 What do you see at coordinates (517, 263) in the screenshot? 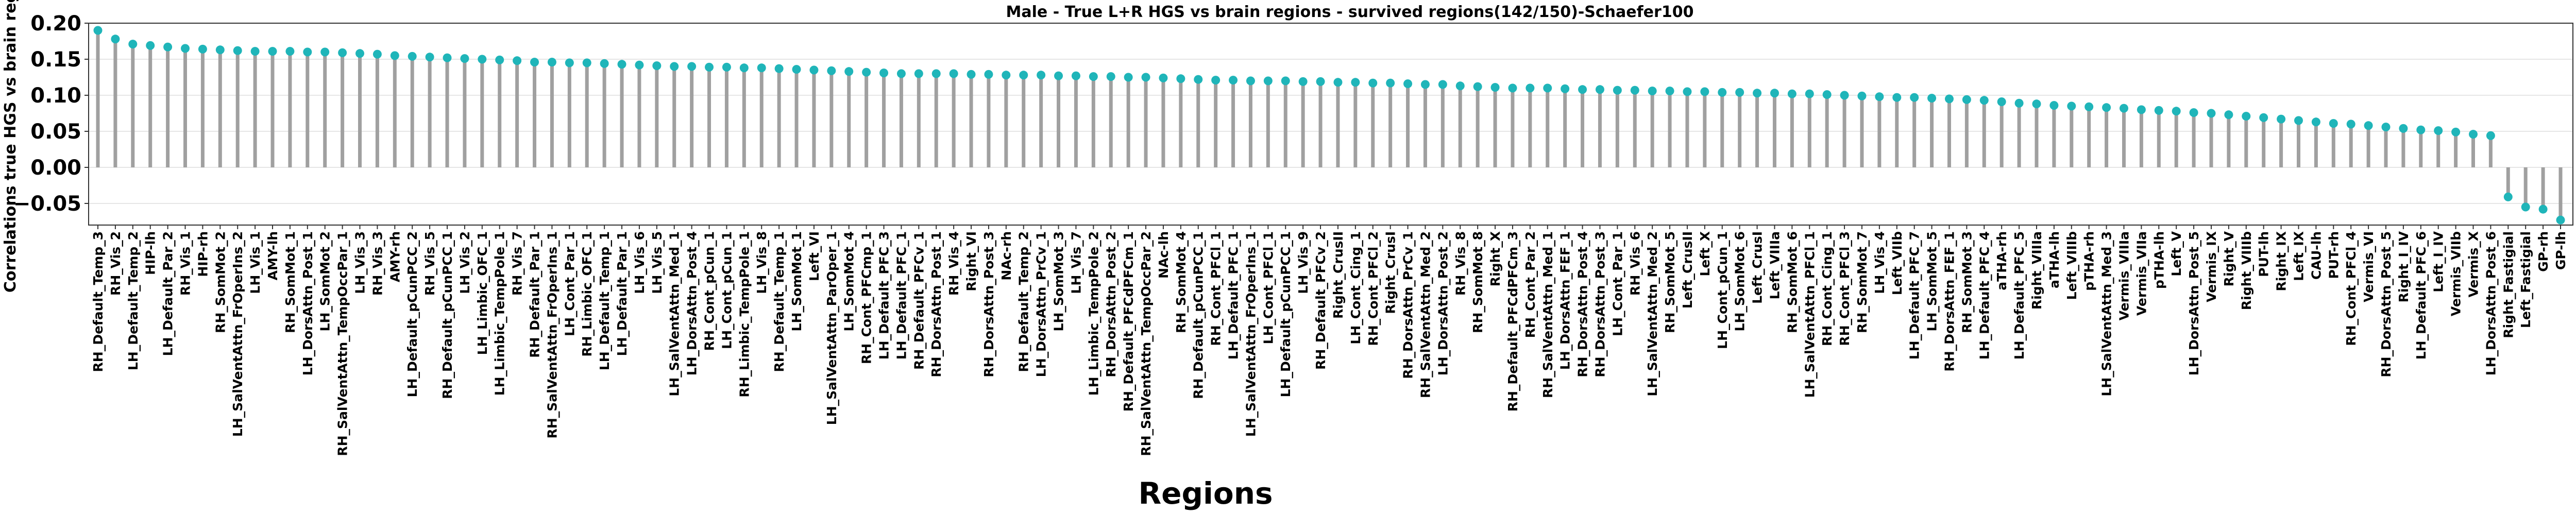
I see `x-tick-label: RH_Vis_7` at bounding box center [517, 263].